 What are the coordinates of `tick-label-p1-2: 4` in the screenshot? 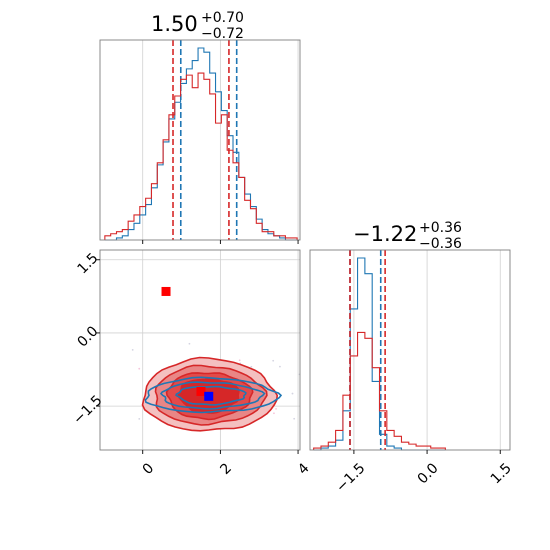 It's located at (304, 469).